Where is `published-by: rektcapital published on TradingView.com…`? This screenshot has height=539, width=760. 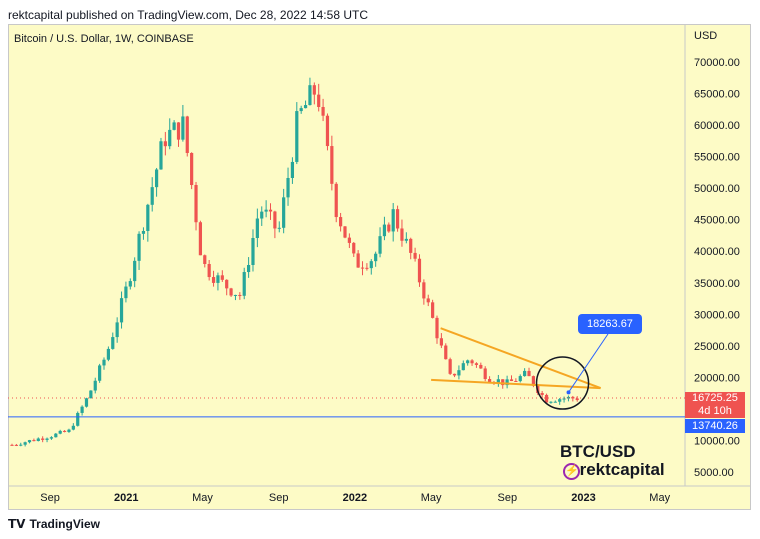
published-by: rektcapital published on TradingView.com… is located at coordinates (188, 15).